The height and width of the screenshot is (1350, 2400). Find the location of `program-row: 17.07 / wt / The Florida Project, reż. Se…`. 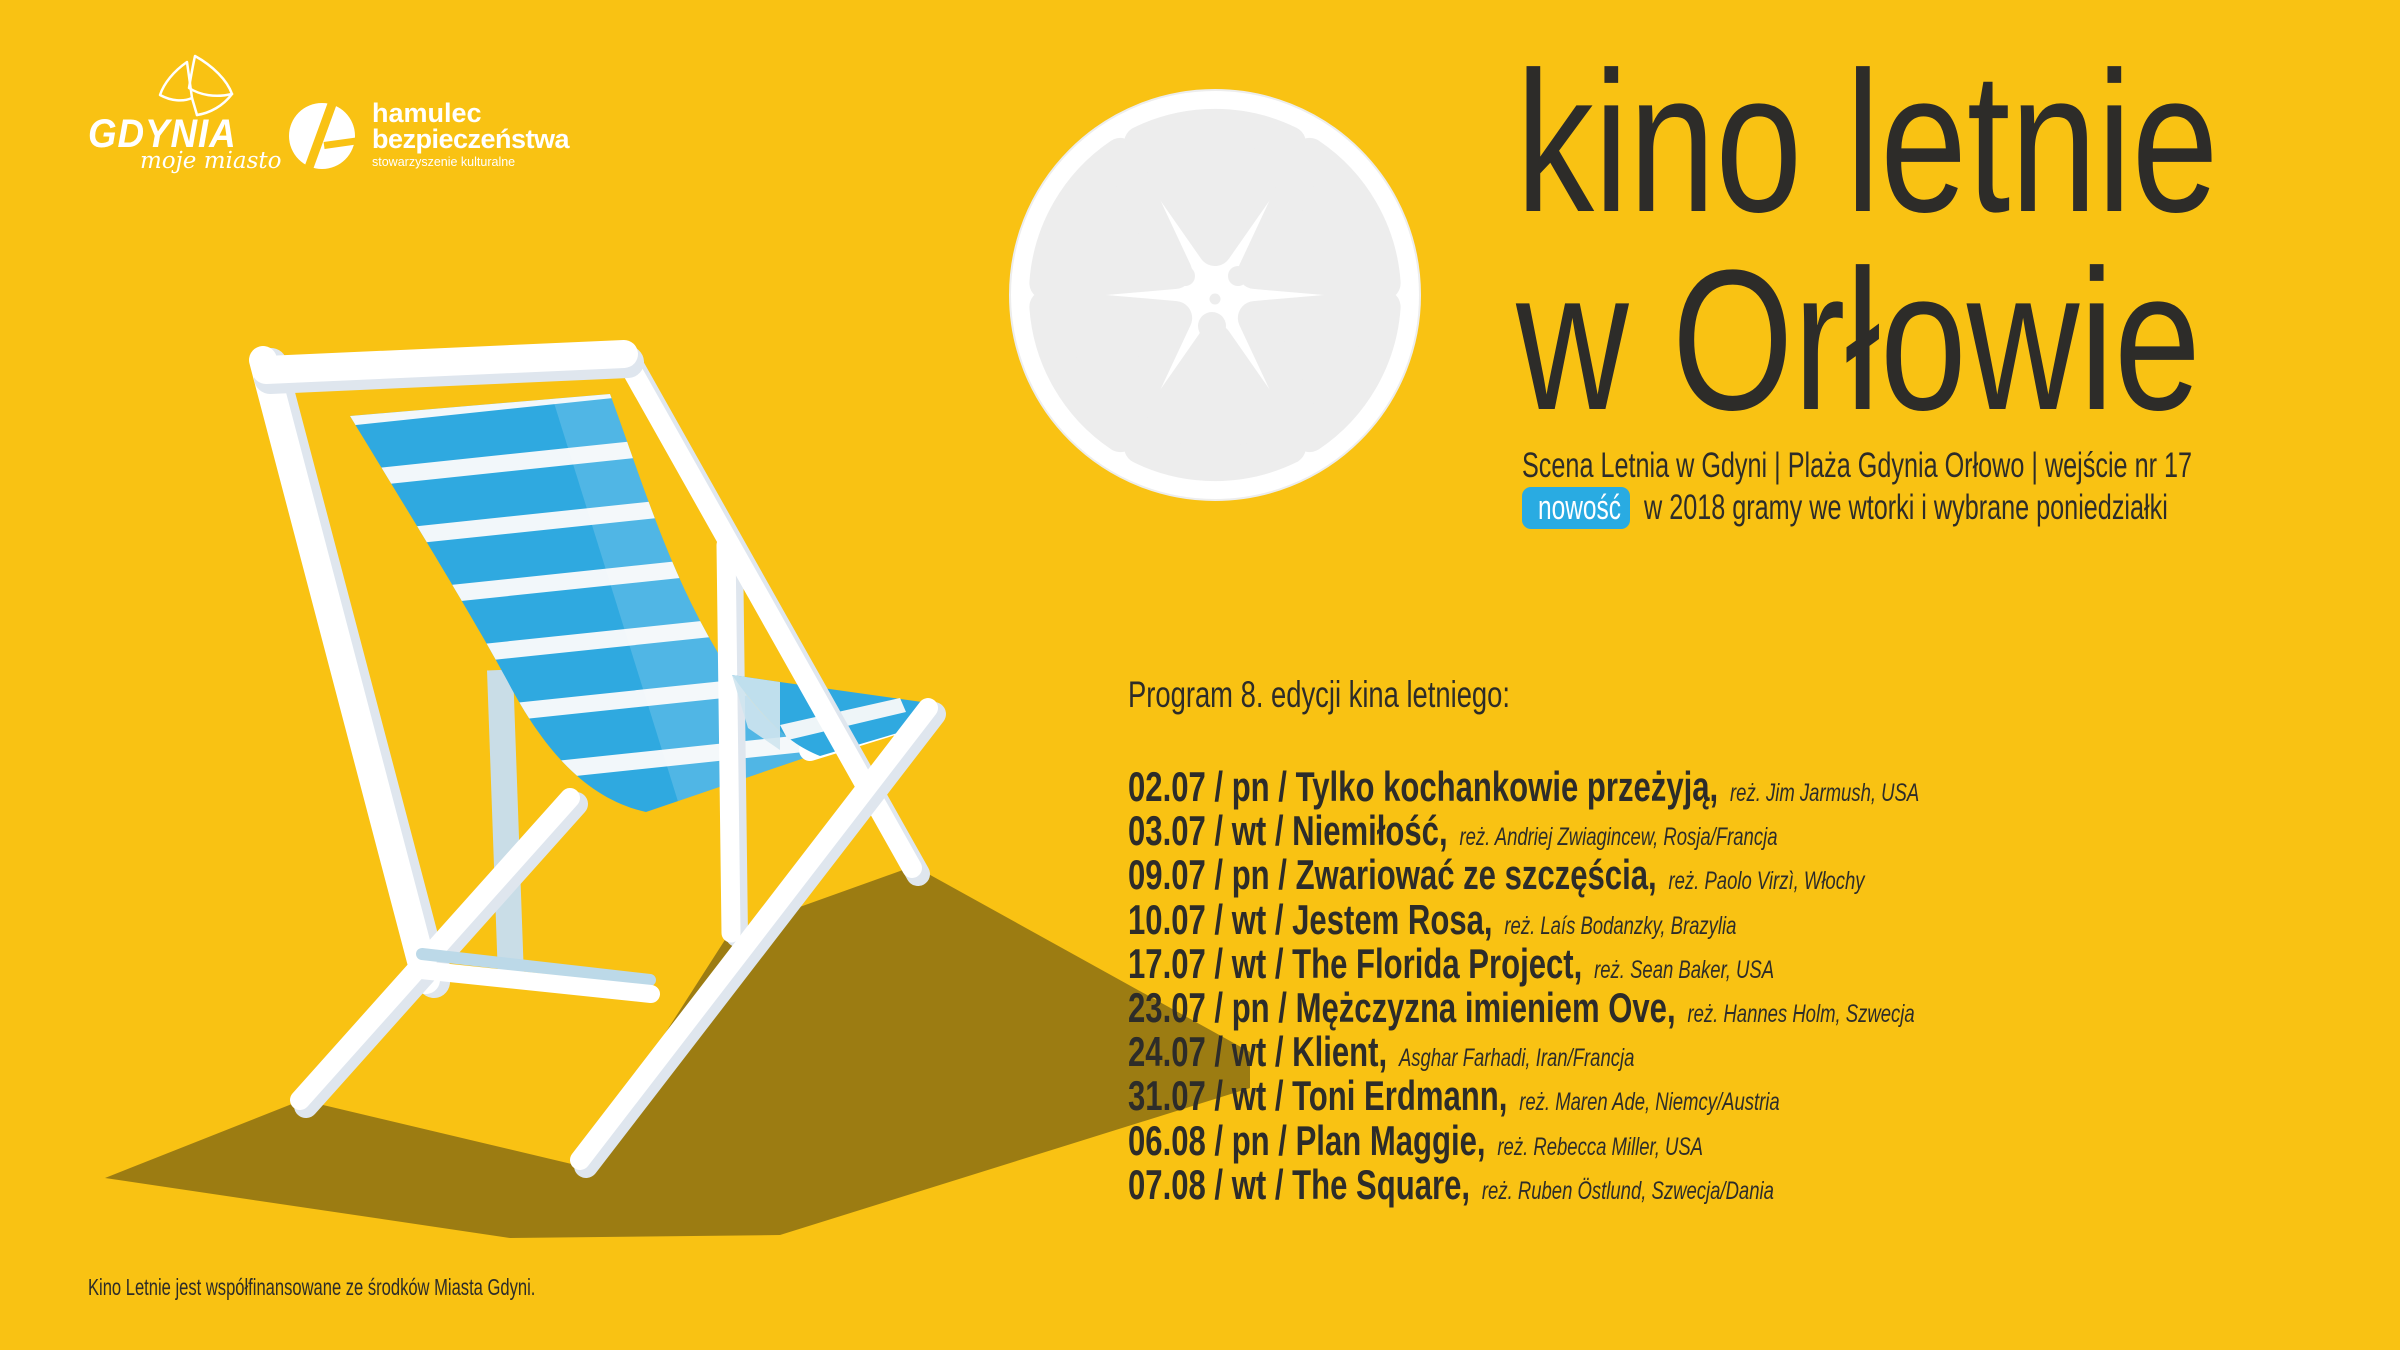

program-row: 17.07 / wt / The Florida Project, reż. Se… is located at coordinates (1662, 963).